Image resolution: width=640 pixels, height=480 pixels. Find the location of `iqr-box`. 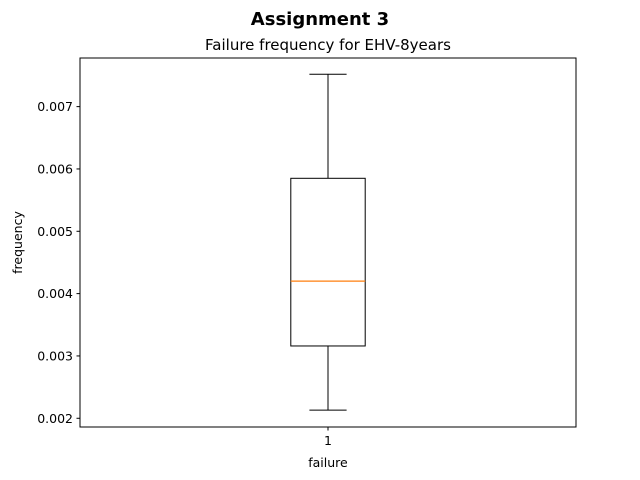

iqr-box is located at coordinates (328, 262).